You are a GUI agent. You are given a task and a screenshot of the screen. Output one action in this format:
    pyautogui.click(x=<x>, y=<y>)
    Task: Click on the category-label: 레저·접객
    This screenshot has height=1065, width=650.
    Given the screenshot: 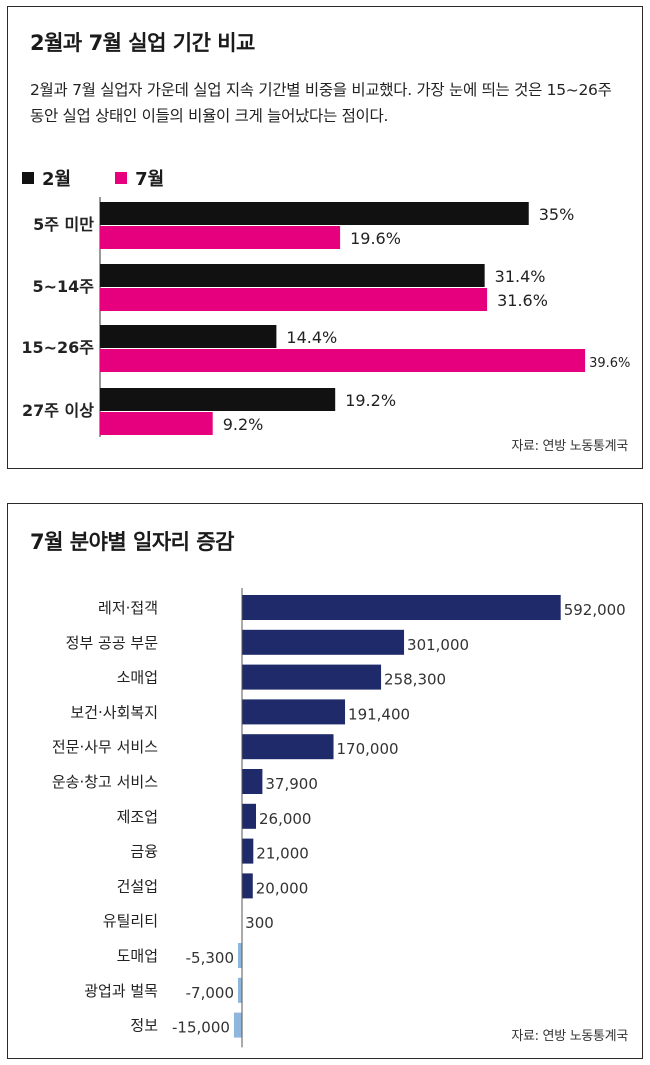 What is the action you would take?
    pyautogui.click(x=128, y=608)
    